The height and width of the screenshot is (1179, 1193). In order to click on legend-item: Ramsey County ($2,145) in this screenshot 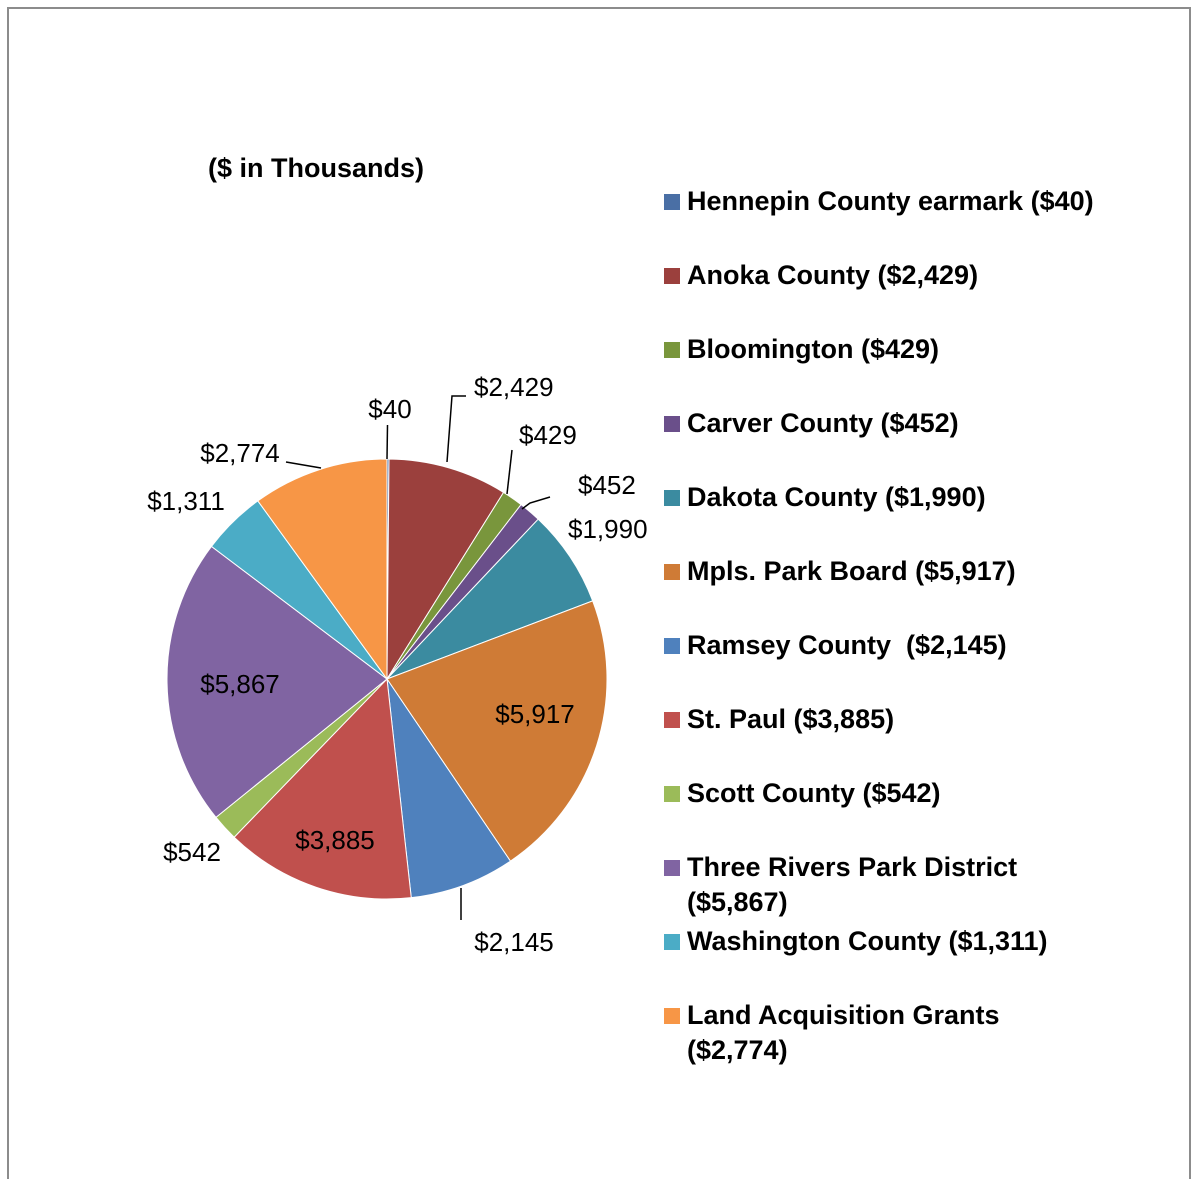, I will do `click(885, 645)`.